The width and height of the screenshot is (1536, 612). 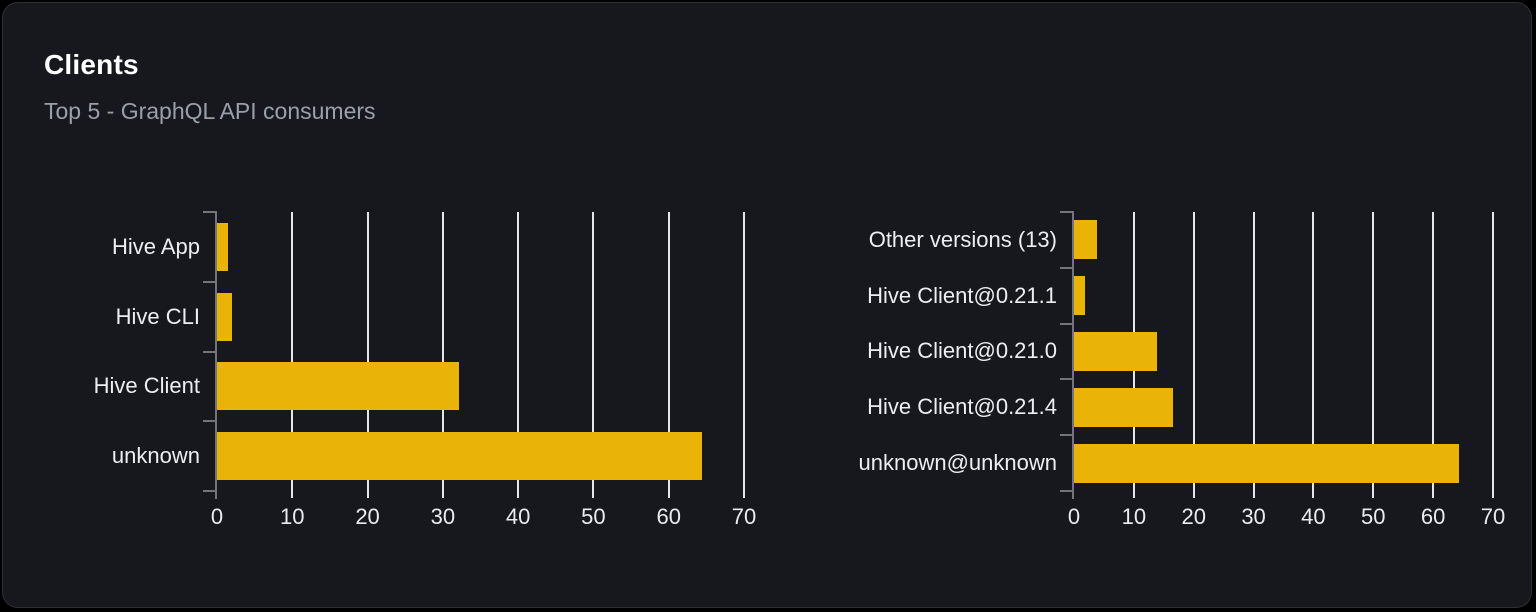 What do you see at coordinates (962, 407) in the screenshot?
I see `category-label: Hive Client@0.21.4` at bounding box center [962, 407].